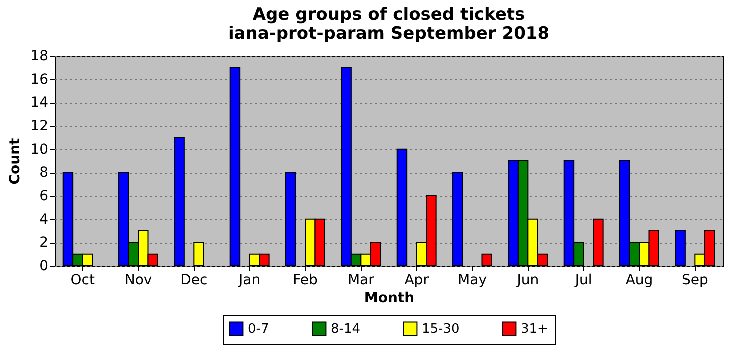 The width and height of the screenshot is (741, 361). What do you see at coordinates (640, 280) in the screenshot?
I see `x-tick-label: Aug` at bounding box center [640, 280].